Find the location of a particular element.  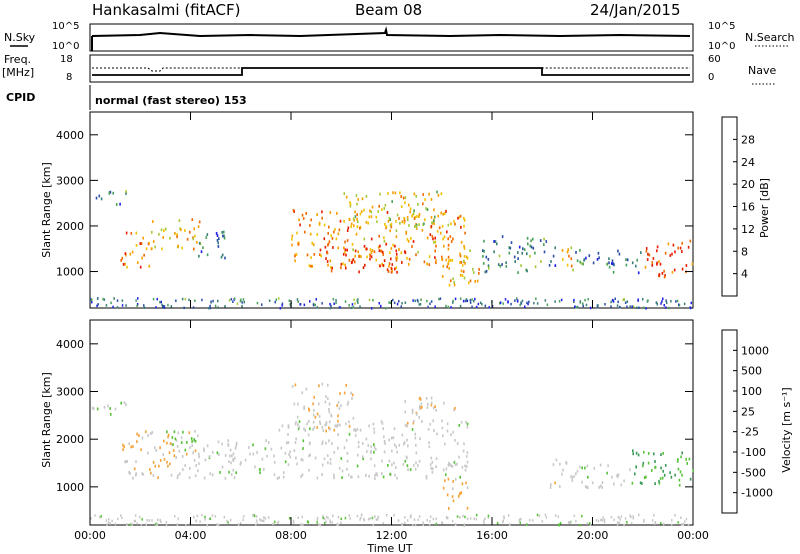

freq-trace is located at coordinates (391, 71).